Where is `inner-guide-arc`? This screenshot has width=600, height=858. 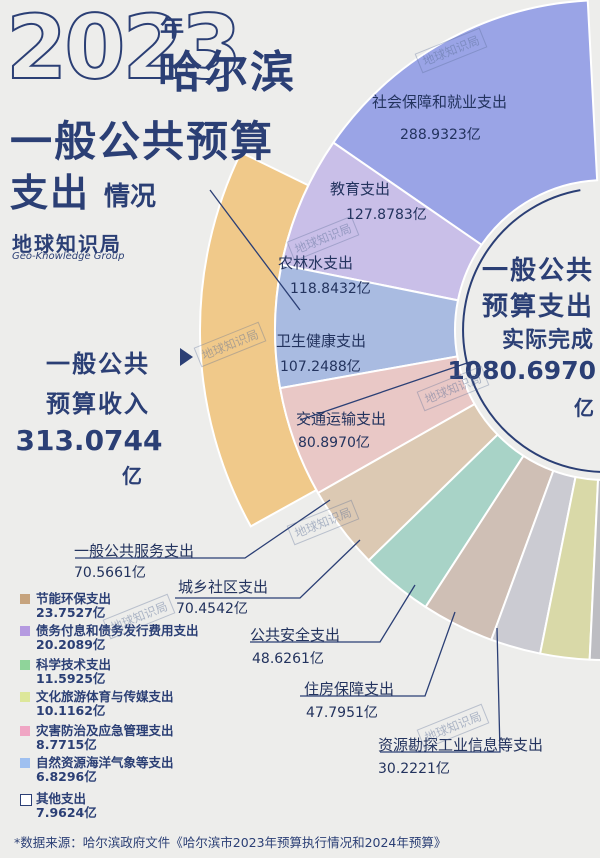
inner-guide-arc is located at coordinates (531, 331).